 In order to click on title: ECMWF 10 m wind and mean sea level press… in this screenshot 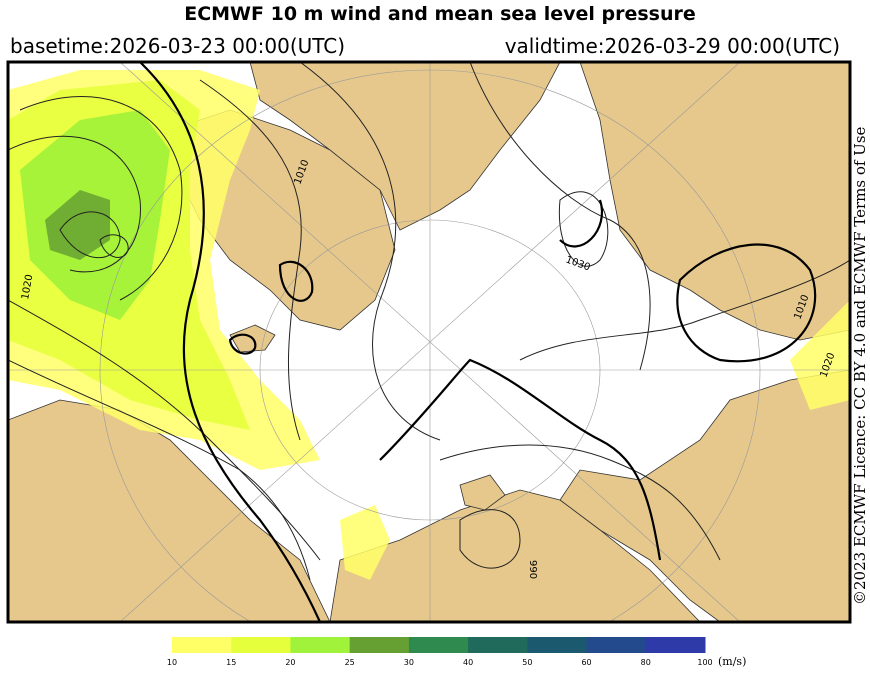, I will do `click(440, 14)`.